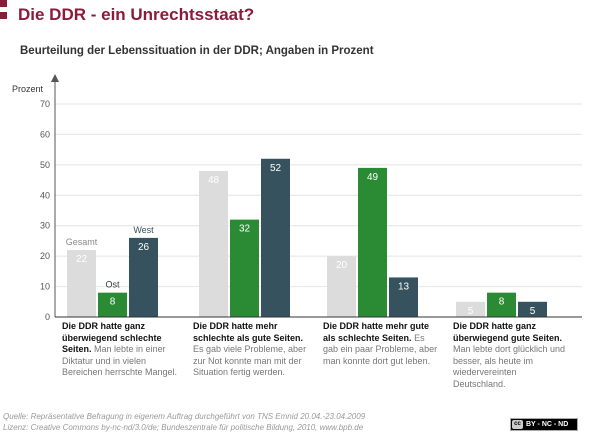 The width and height of the screenshot is (590, 440). What do you see at coordinates (45, 287) in the screenshot?
I see `y-tick-10: 10` at bounding box center [45, 287].